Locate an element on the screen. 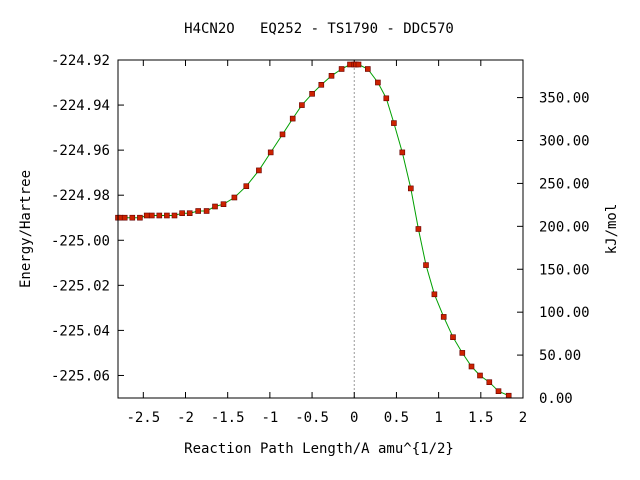 Image resolution: width=640 pixels, height=480 pixels. x-tick-label: -1 is located at coordinates (269, 418).